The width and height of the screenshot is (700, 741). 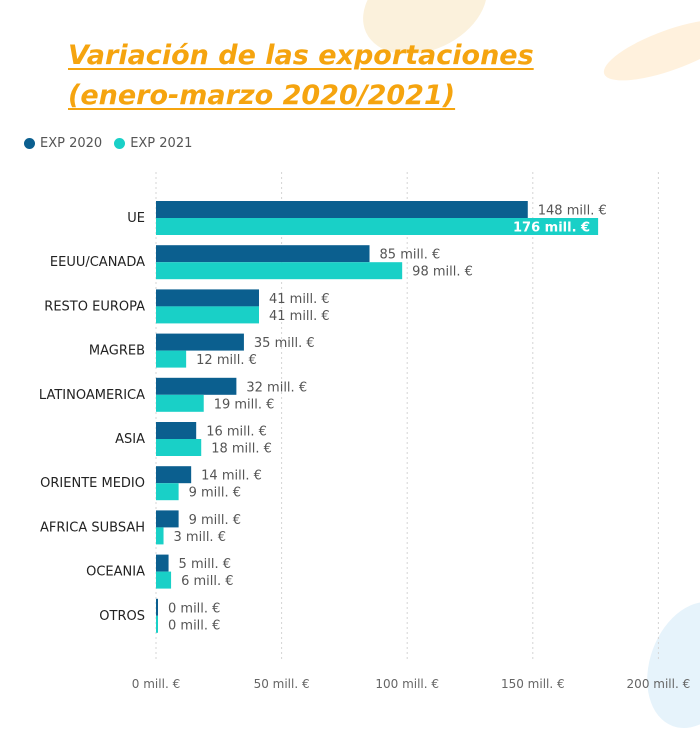 What do you see at coordinates (442, 272) in the screenshot?
I see `data-label-exp-2021: 98 mill. €` at bounding box center [442, 272].